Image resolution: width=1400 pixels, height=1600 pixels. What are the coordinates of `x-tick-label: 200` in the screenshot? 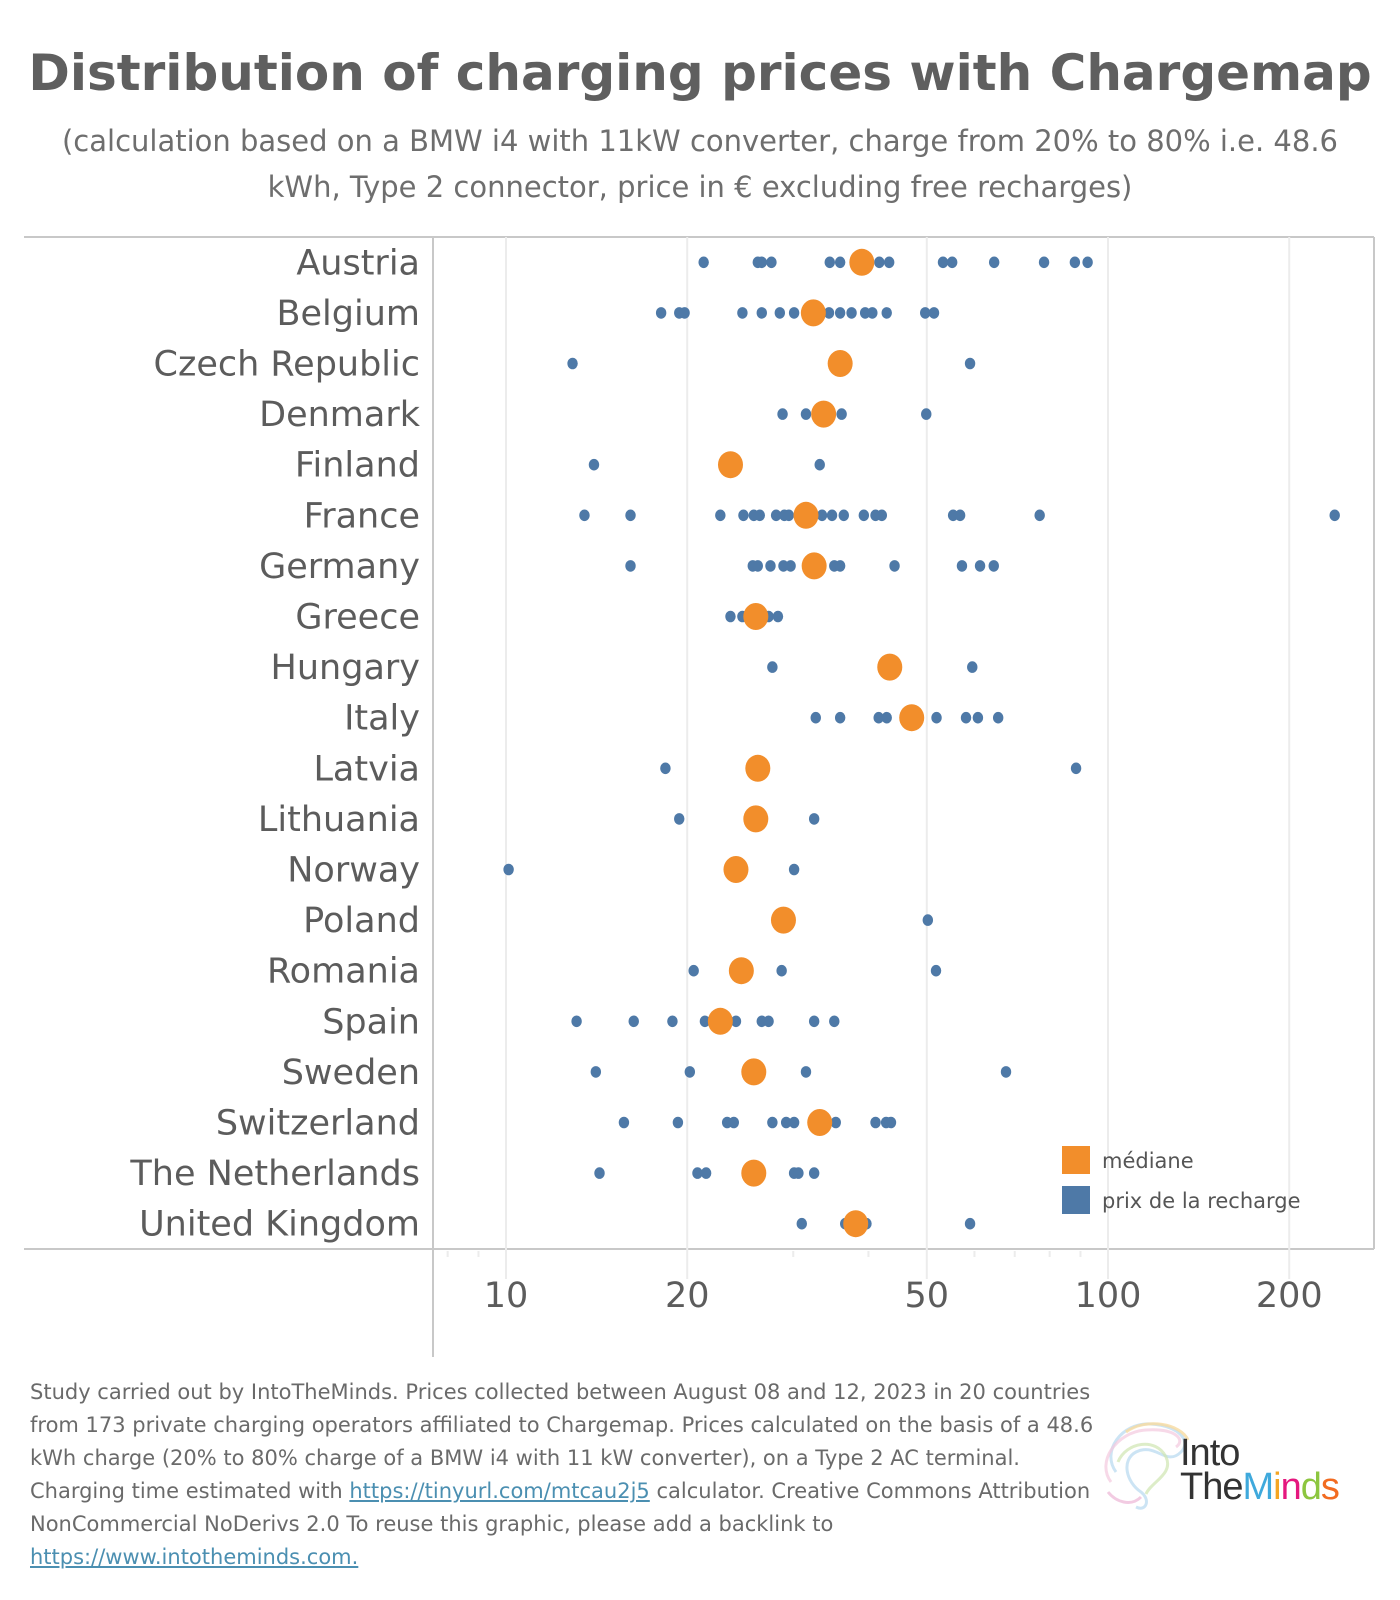 It's located at (1289, 1296).